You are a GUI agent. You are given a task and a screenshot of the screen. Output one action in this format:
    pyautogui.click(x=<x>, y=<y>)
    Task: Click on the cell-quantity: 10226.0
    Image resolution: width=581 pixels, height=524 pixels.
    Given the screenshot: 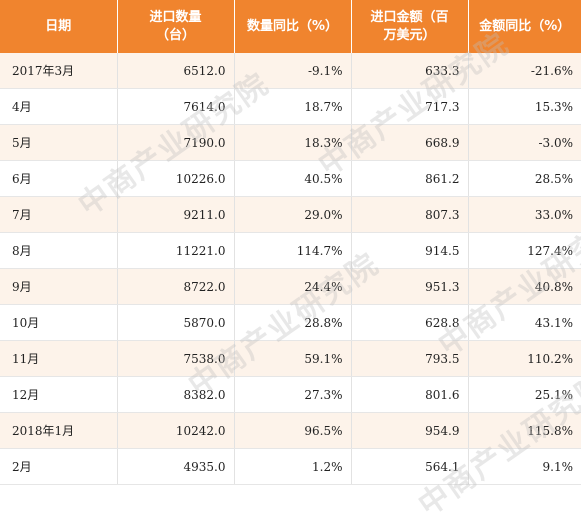 What is the action you would take?
    pyautogui.click(x=176, y=178)
    